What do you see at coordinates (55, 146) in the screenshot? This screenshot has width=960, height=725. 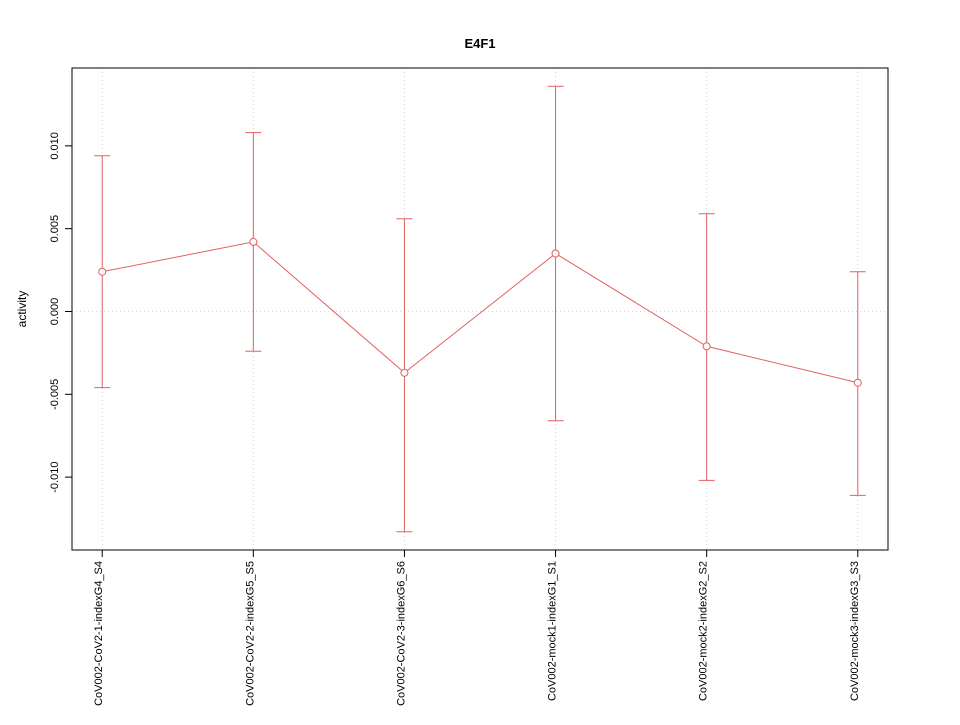 I see `y-tick-label: 0.010` at bounding box center [55, 146].